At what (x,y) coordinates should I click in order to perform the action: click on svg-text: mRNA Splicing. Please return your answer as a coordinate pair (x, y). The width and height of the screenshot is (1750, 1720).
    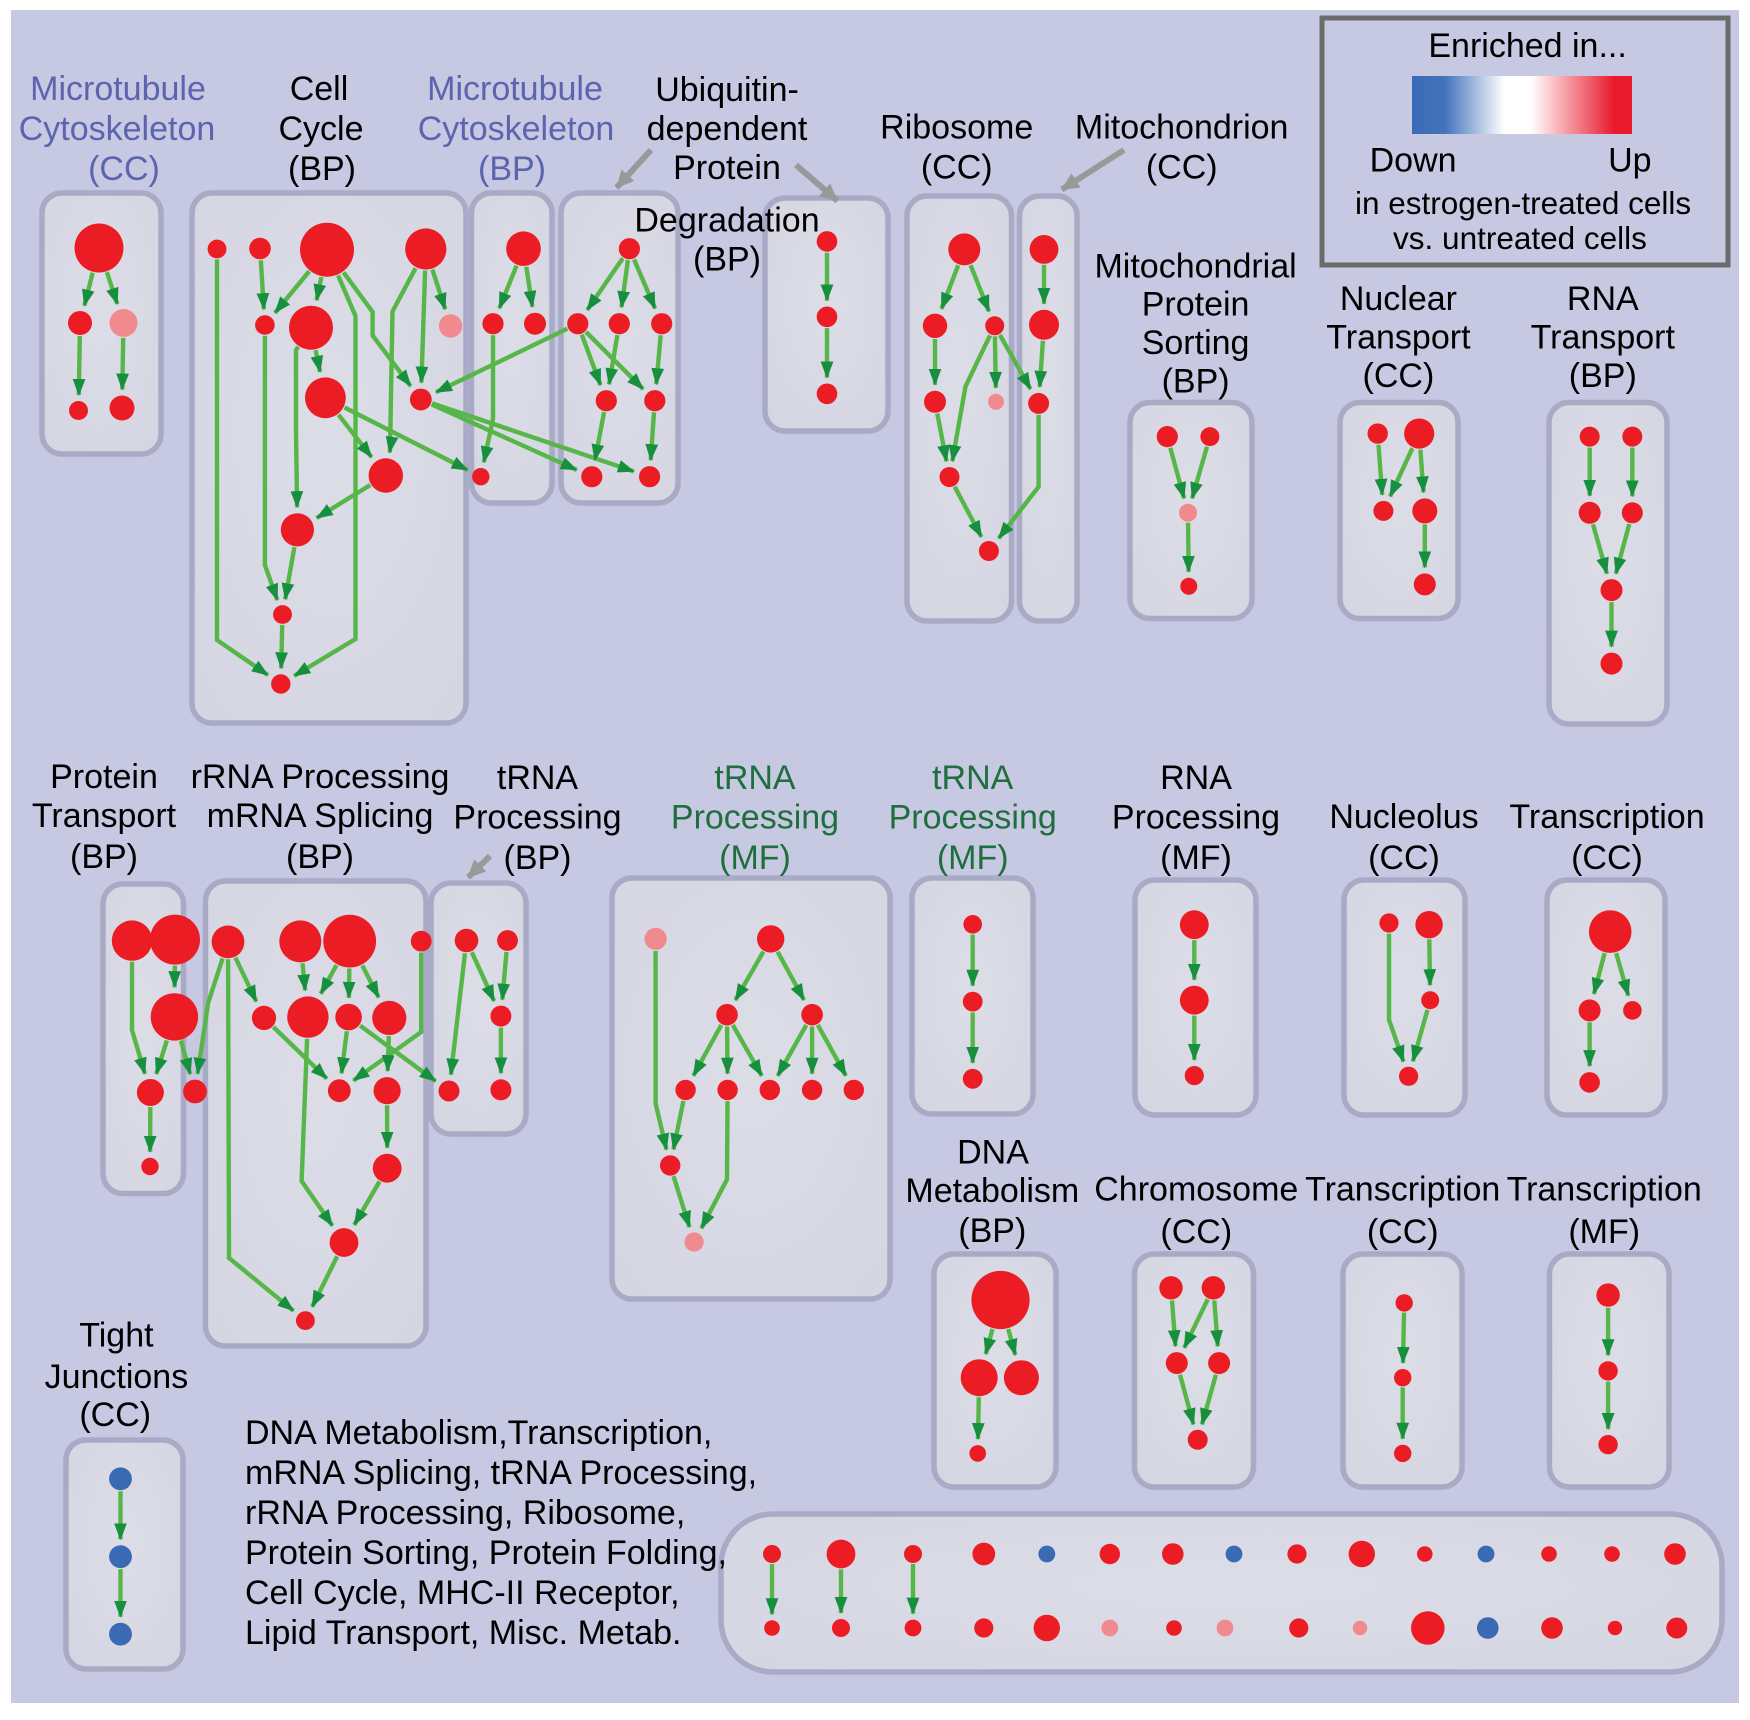
    Looking at the image, I should click on (320, 816).